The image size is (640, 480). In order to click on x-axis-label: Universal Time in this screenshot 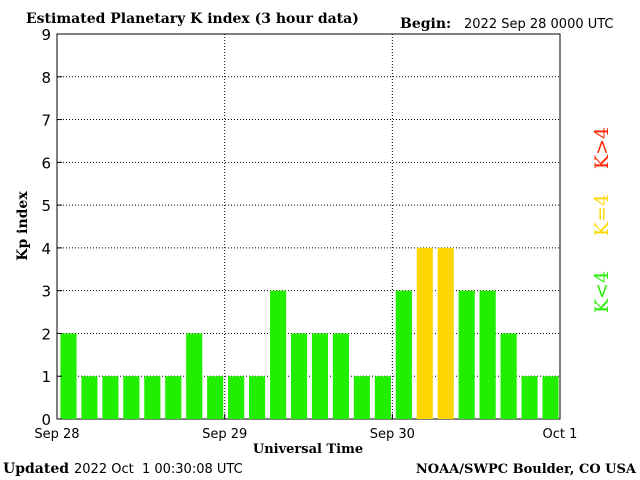, I will do `click(308, 449)`.